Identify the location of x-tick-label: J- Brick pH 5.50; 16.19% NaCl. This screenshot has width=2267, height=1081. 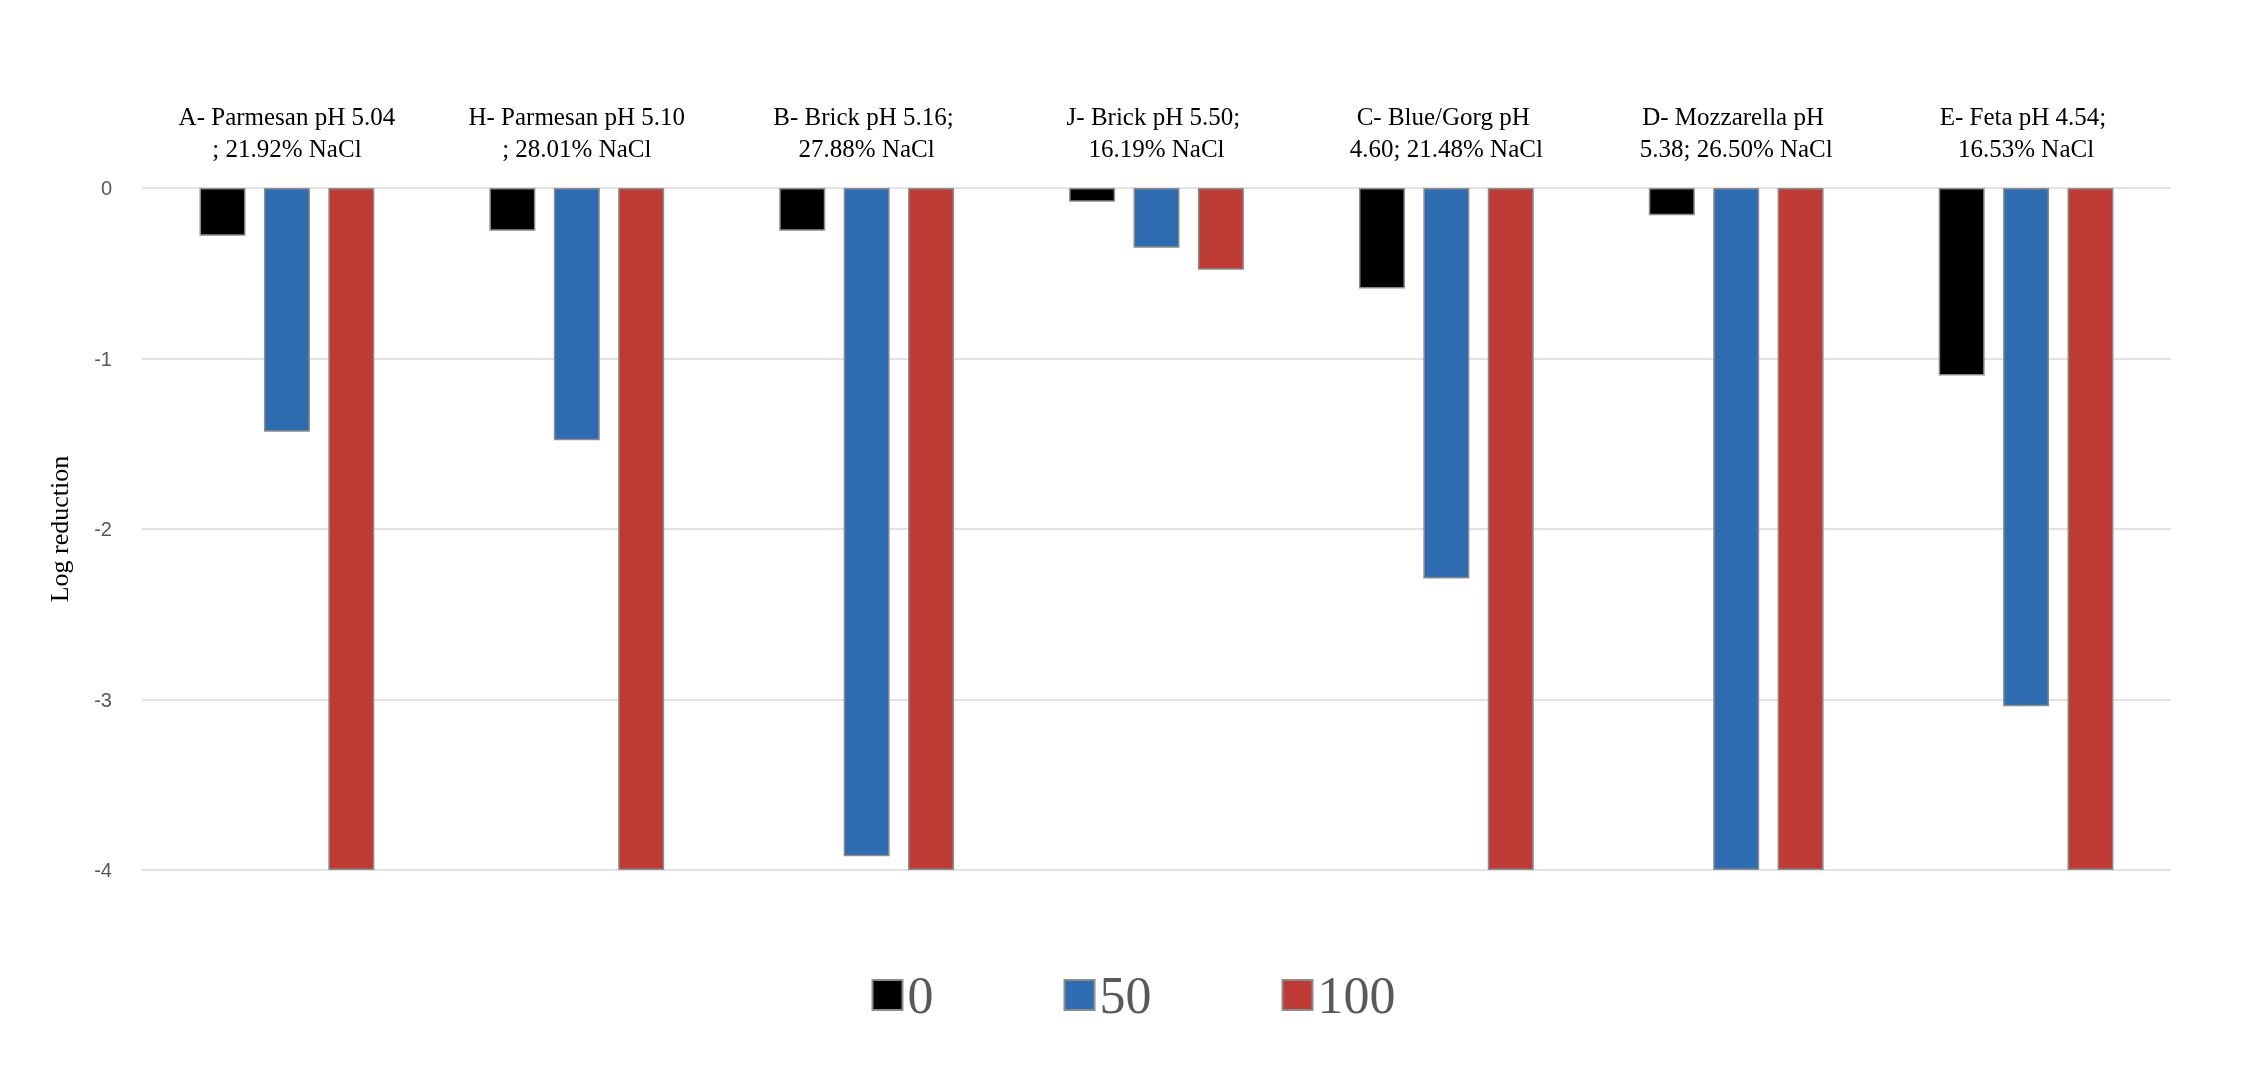
(1156, 132).